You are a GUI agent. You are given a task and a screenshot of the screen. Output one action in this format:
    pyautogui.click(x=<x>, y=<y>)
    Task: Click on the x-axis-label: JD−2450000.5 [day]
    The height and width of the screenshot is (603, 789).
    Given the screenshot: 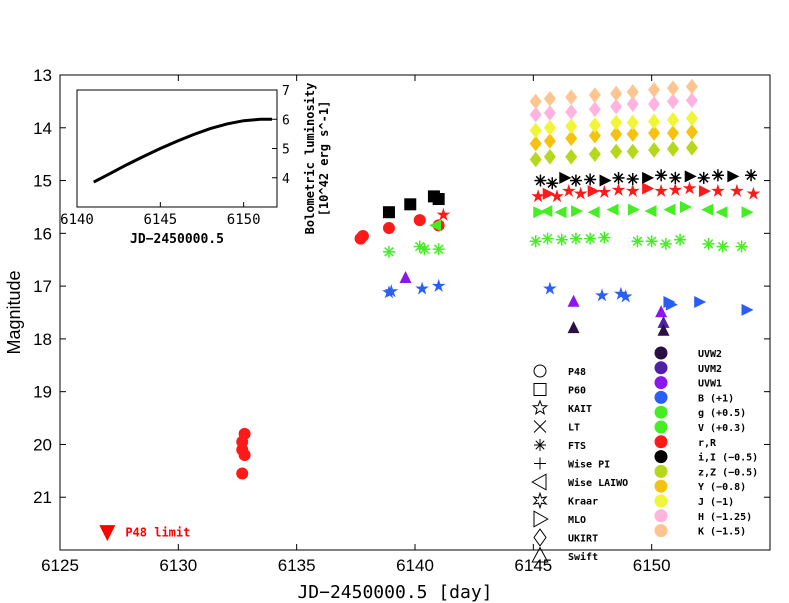 What is the action you would take?
    pyautogui.click(x=394, y=592)
    